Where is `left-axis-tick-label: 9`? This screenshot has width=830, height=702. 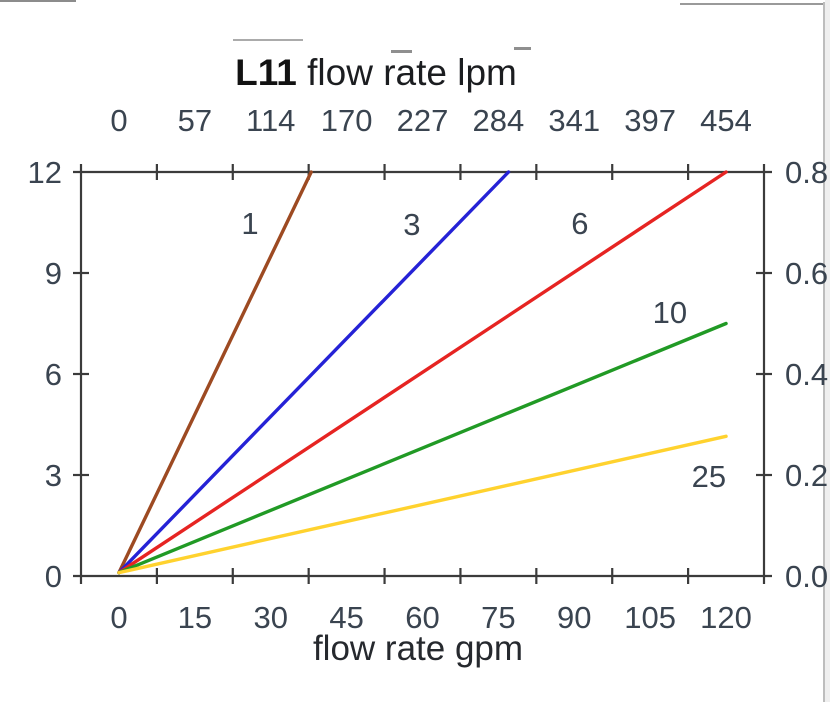 left-axis-tick-label: 9 is located at coordinates (53, 273).